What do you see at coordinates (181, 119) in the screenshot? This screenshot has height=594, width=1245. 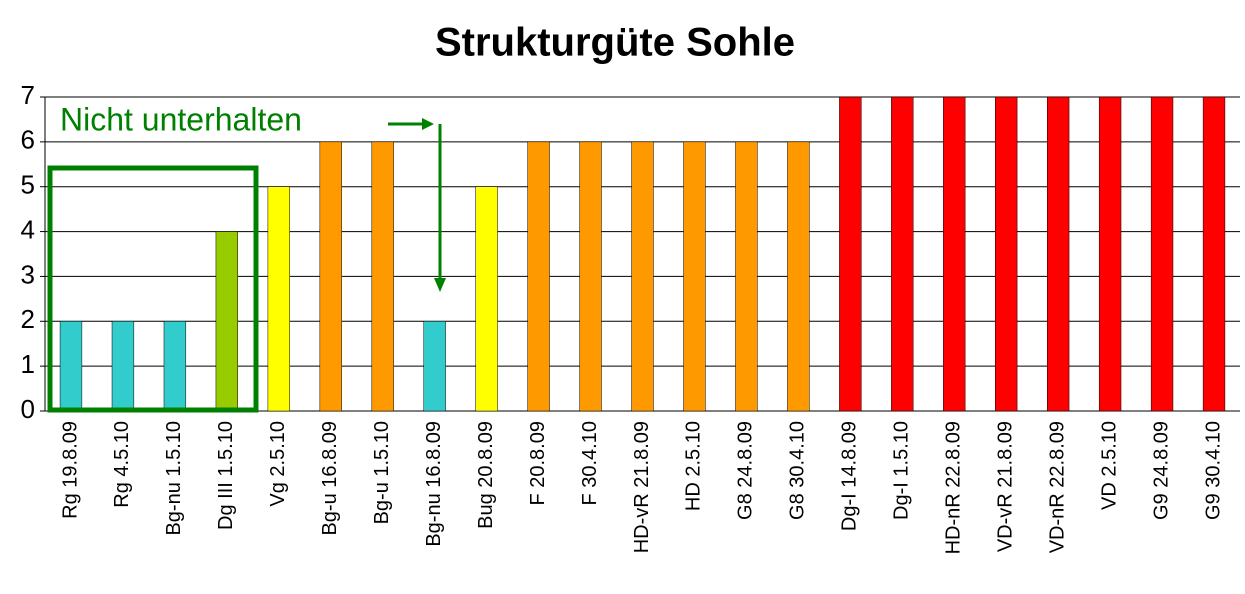 I see `annotation: Nicht unterhalten` at bounding box center [181, 119].